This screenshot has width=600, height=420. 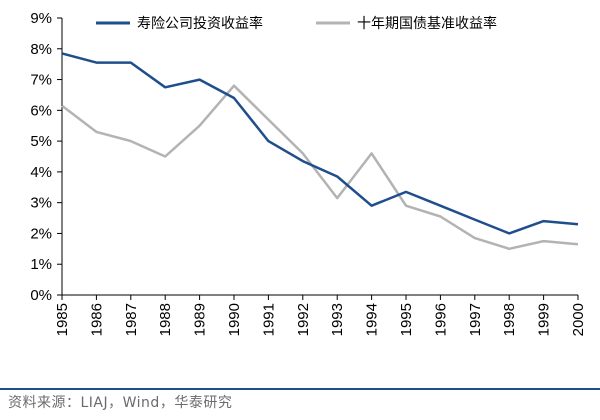 I want to click on x-tick-label: 1992, so click(x=303, y=319).